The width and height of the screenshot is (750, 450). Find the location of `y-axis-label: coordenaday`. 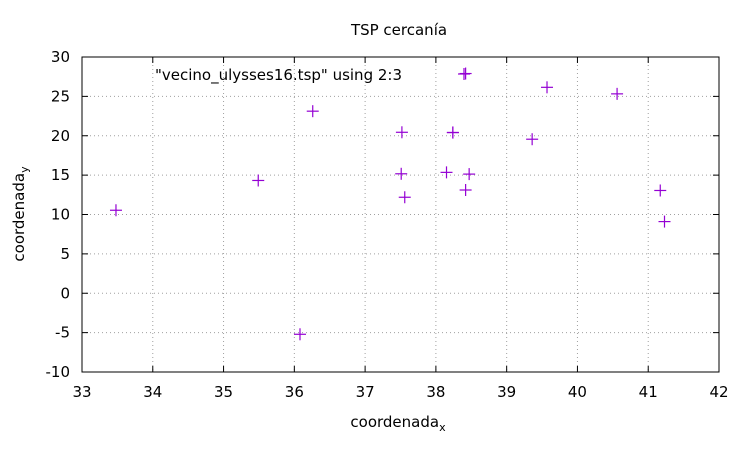

y-axis-label: coordenaday is located at coordinates (20, 214).